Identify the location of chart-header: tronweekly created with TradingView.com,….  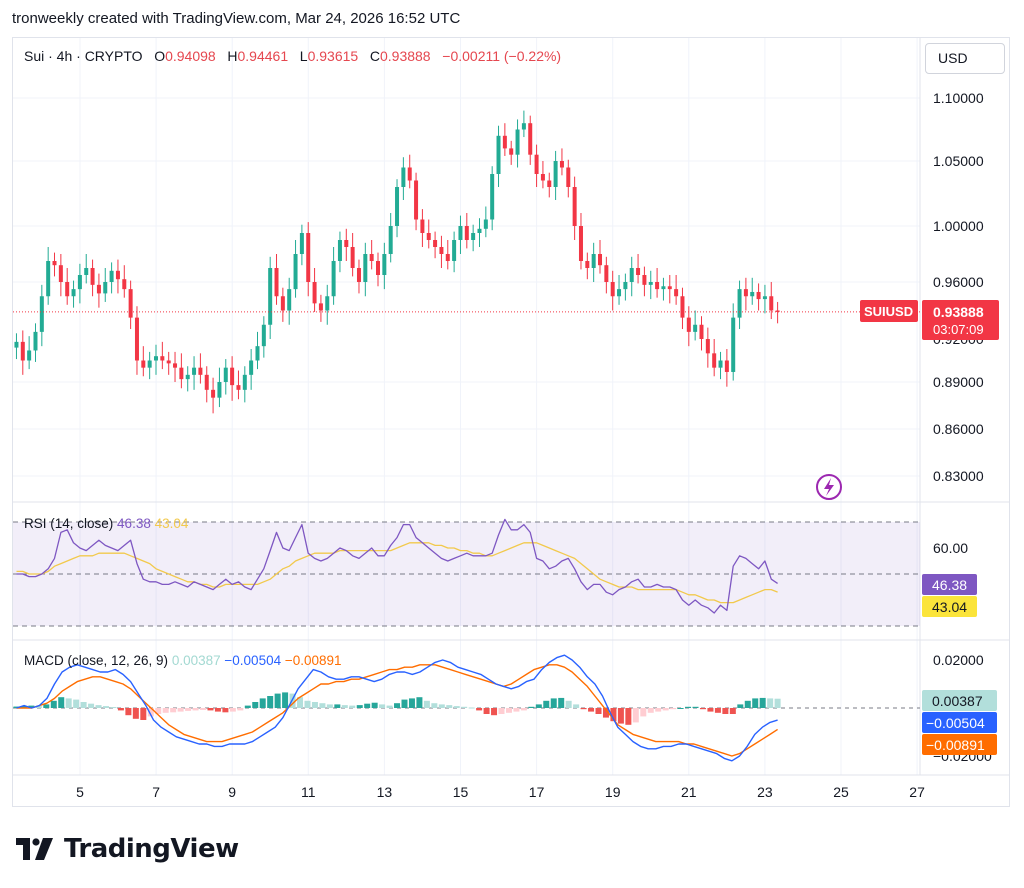
(236, 18).